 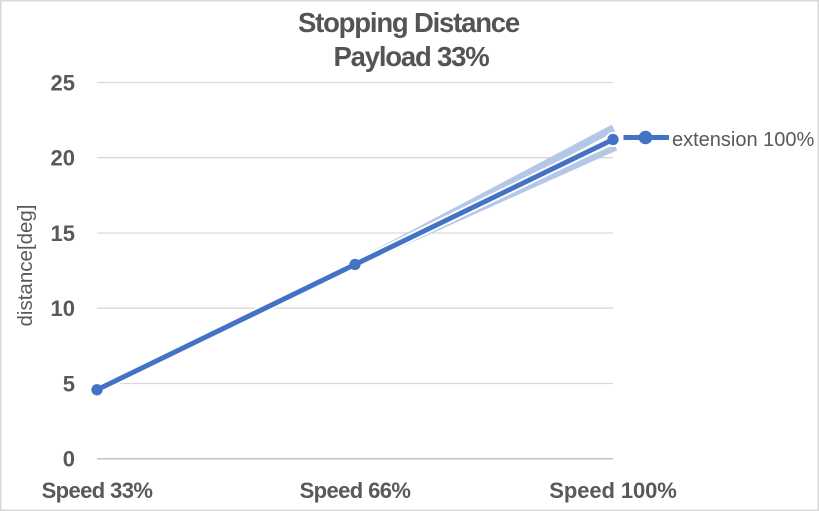 What do you see at coordinates (355, 490) in the screenshot?
I see `svg-text: Speed 66%` at bounding box center [355, 490].